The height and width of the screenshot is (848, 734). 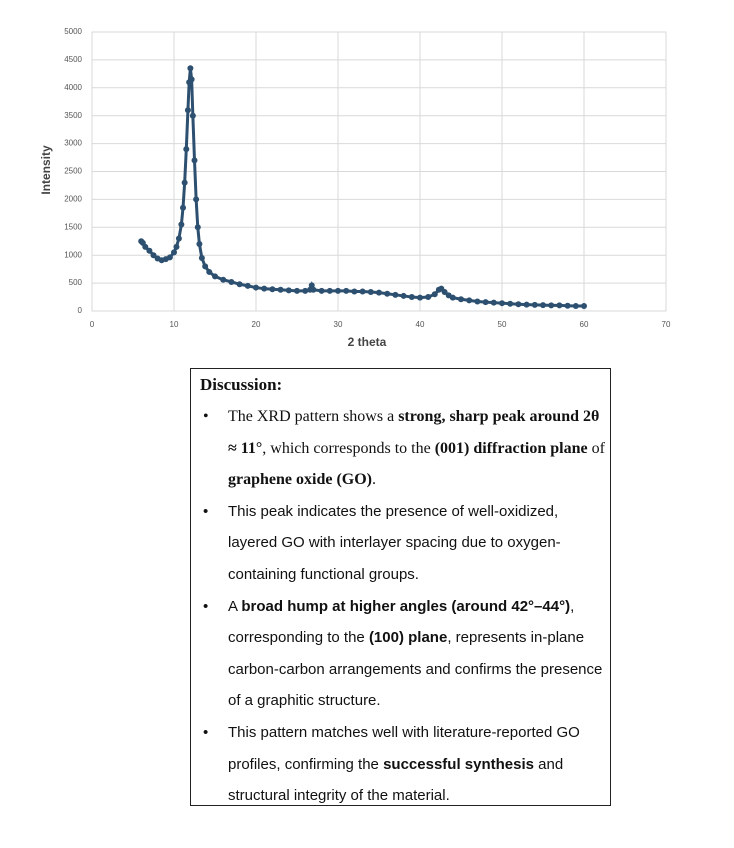 I want to click on x-tick-label: 30, so click(x=338, y=324).